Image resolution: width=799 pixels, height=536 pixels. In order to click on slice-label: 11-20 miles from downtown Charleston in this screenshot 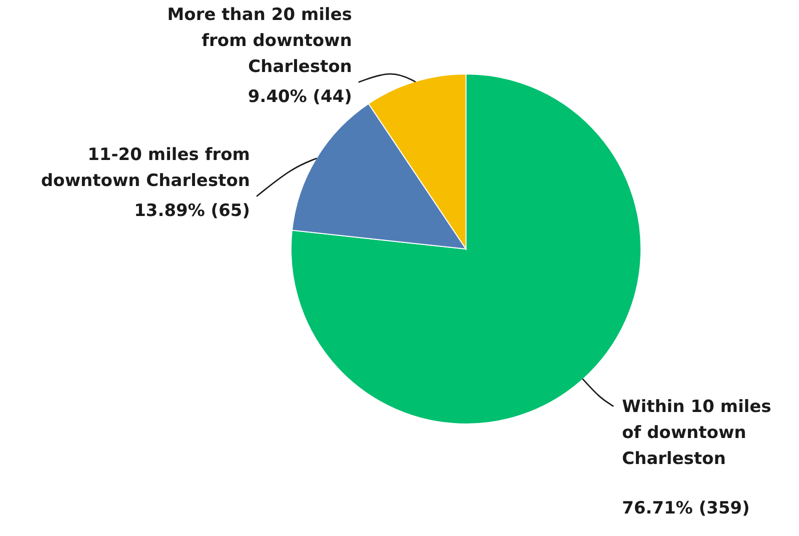, I will do `click(145, 168)`.